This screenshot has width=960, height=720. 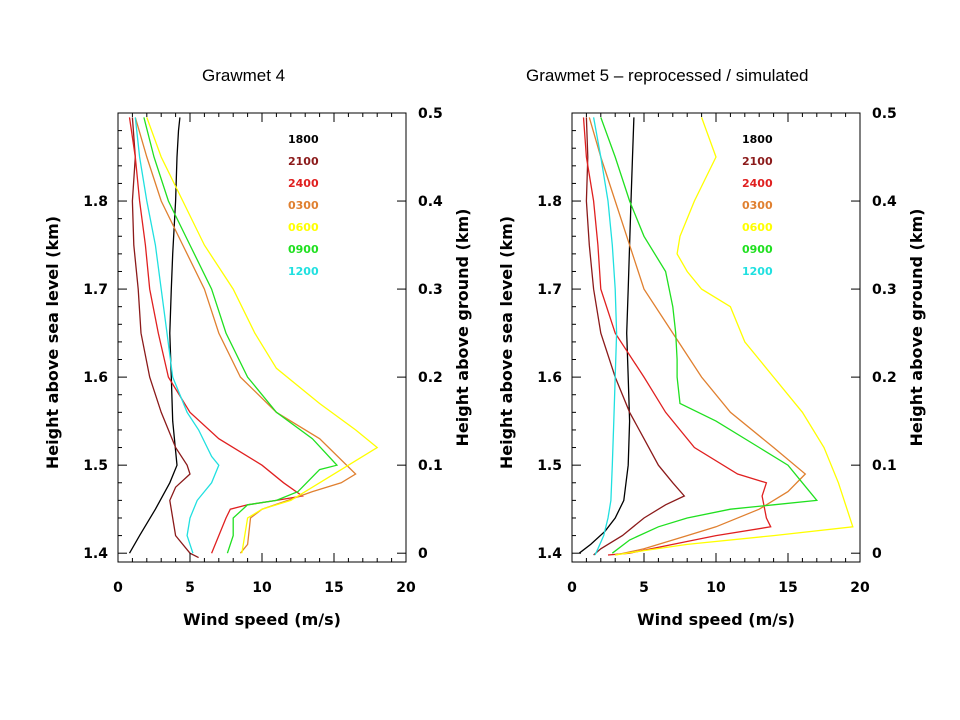 I want to click on chart-title-left: Grawmet 4, so click(x=244, y=75).